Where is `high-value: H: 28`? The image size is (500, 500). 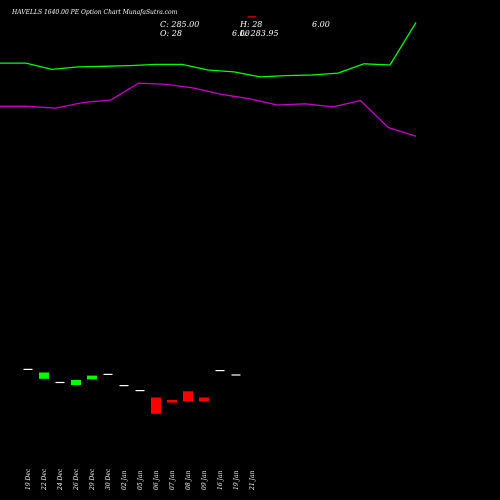 high-value: H: 28 is located at coordinates (251, 24).